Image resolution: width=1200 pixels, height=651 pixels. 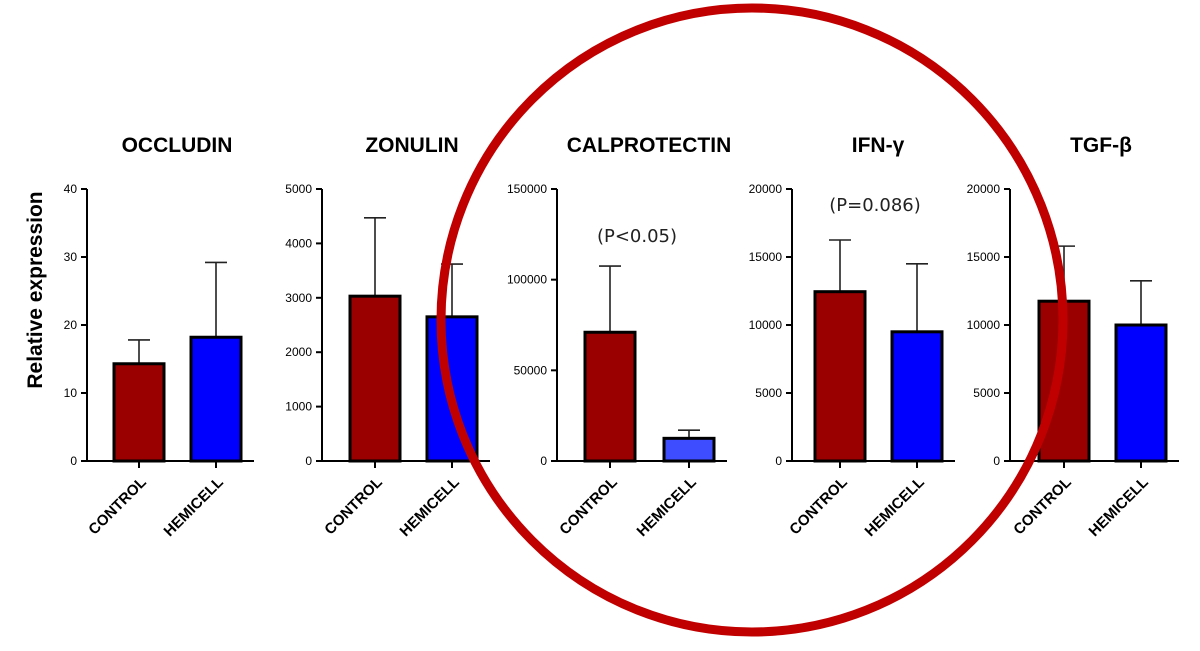 I want to click on y-tick-label: 4000, so click(x=298, y=243).